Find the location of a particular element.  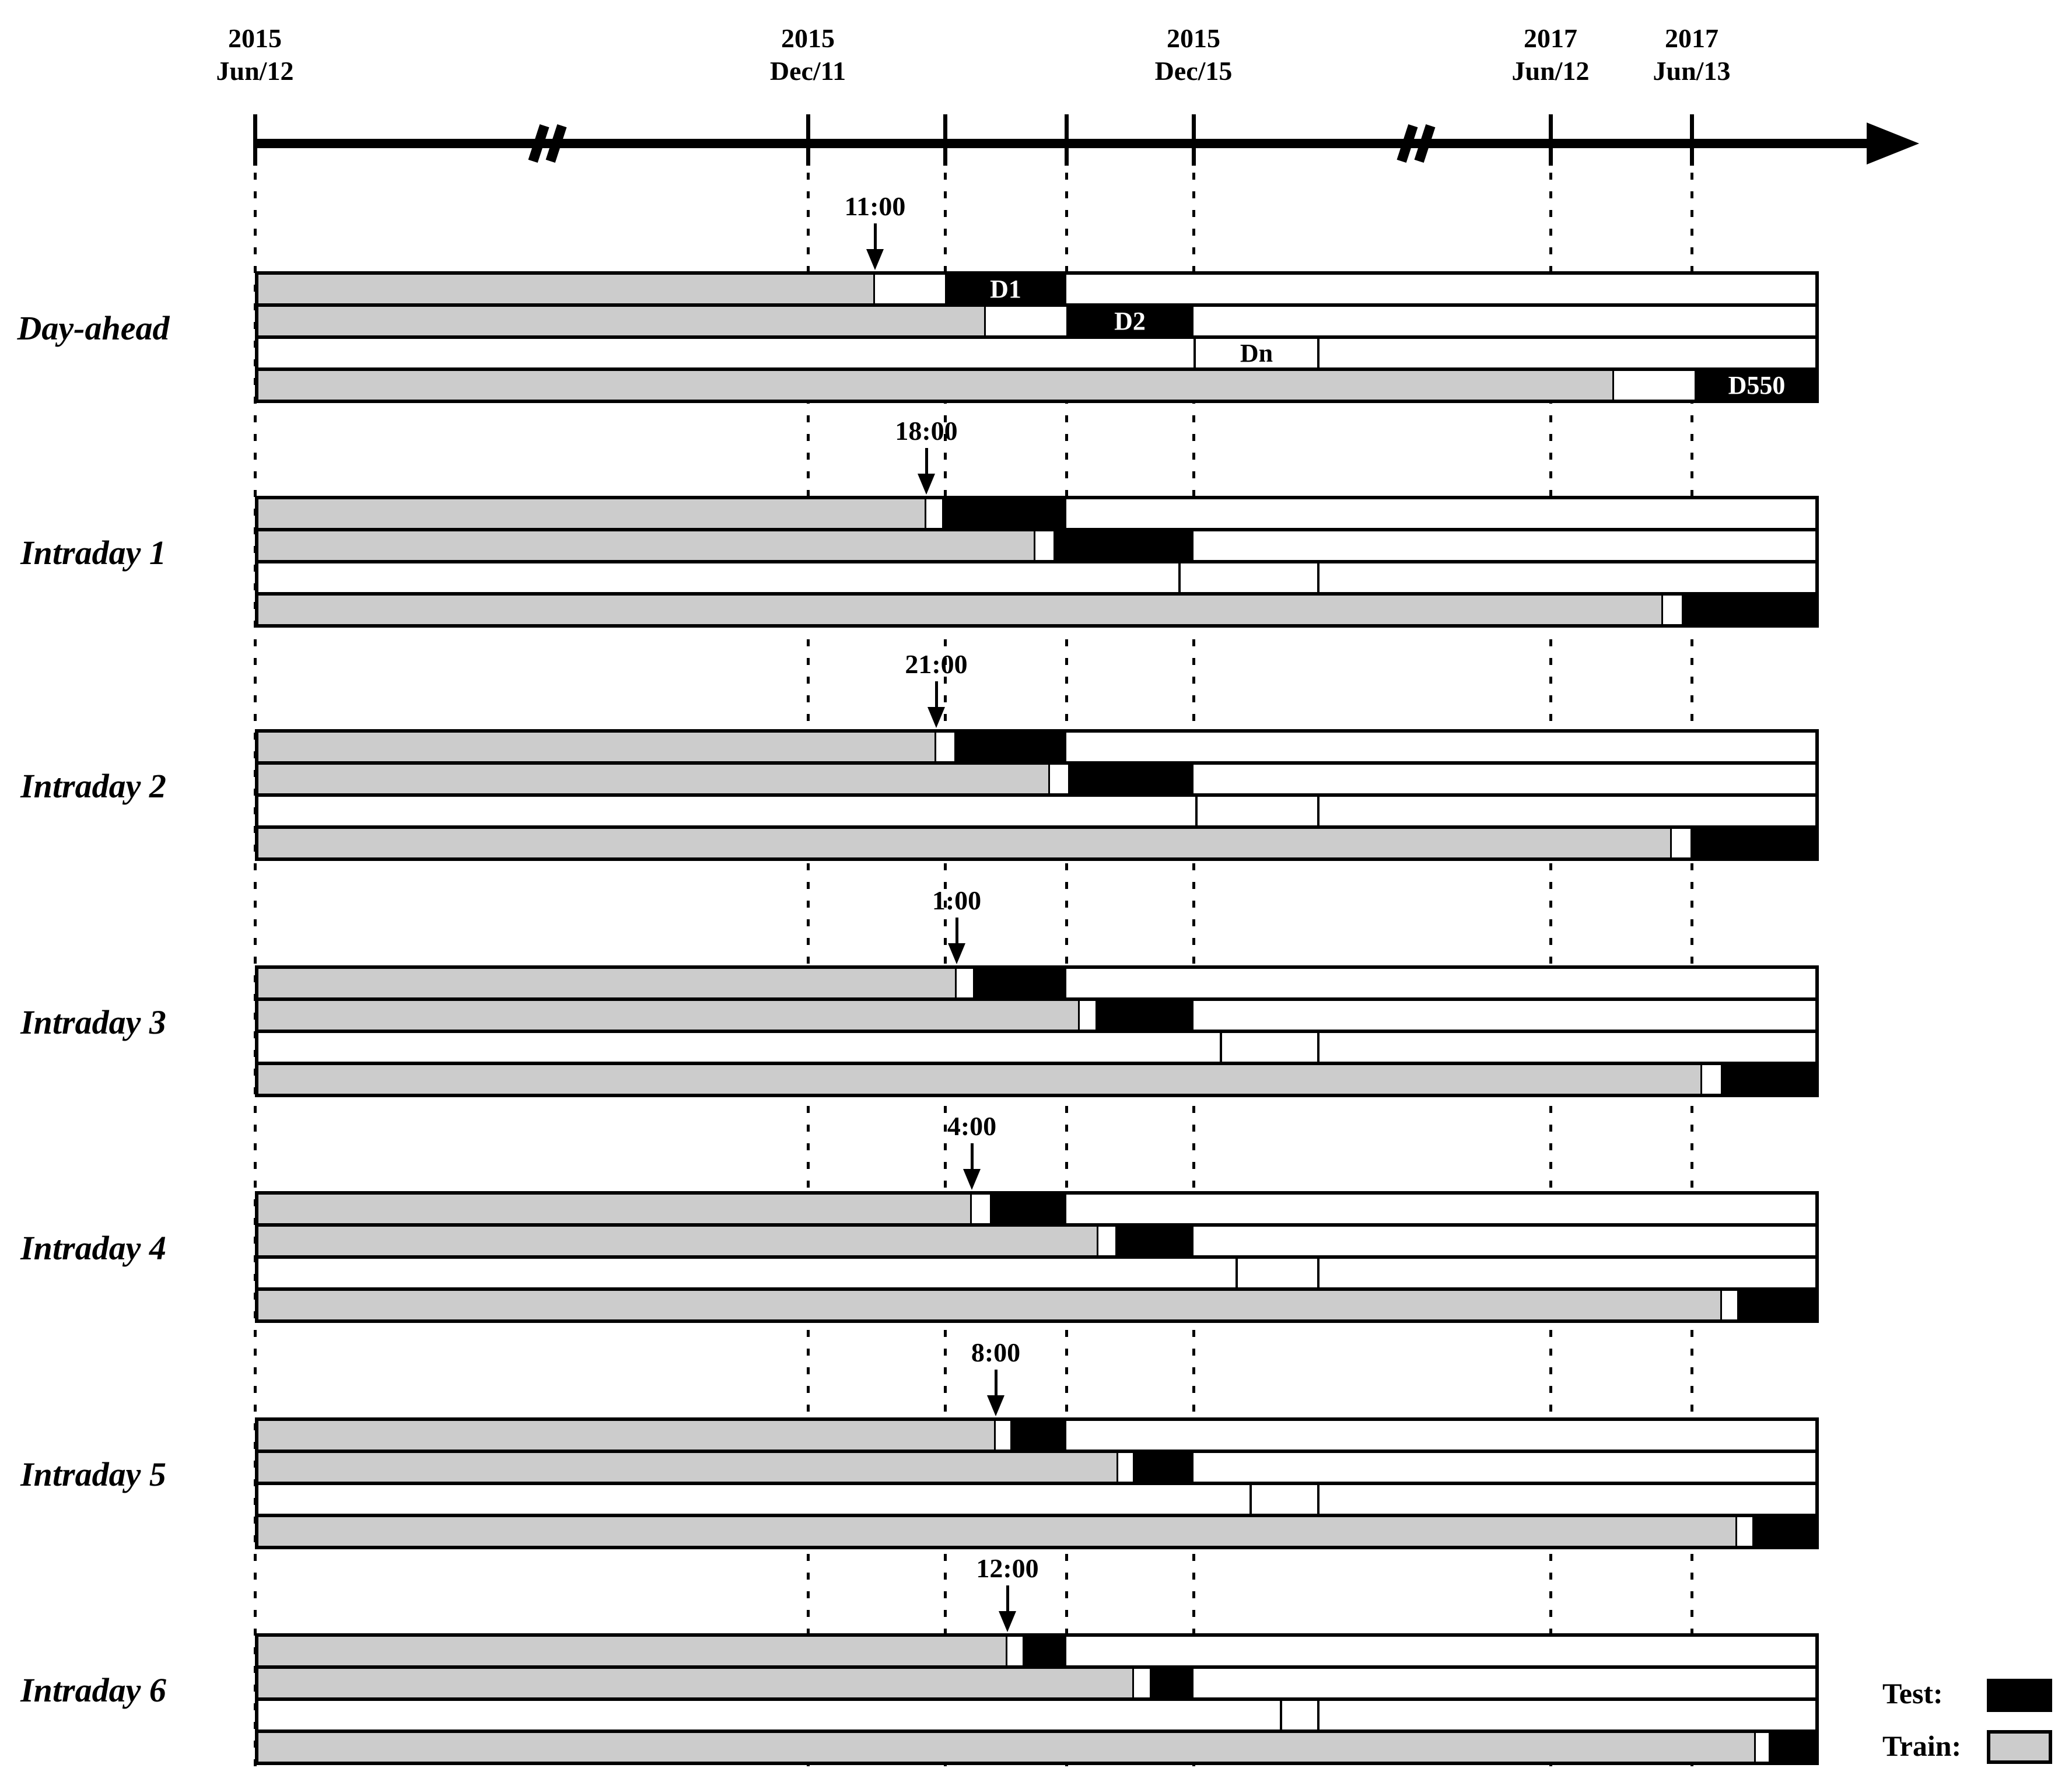

legend-test-label: Test: is located at coordinates (1912, 1693).